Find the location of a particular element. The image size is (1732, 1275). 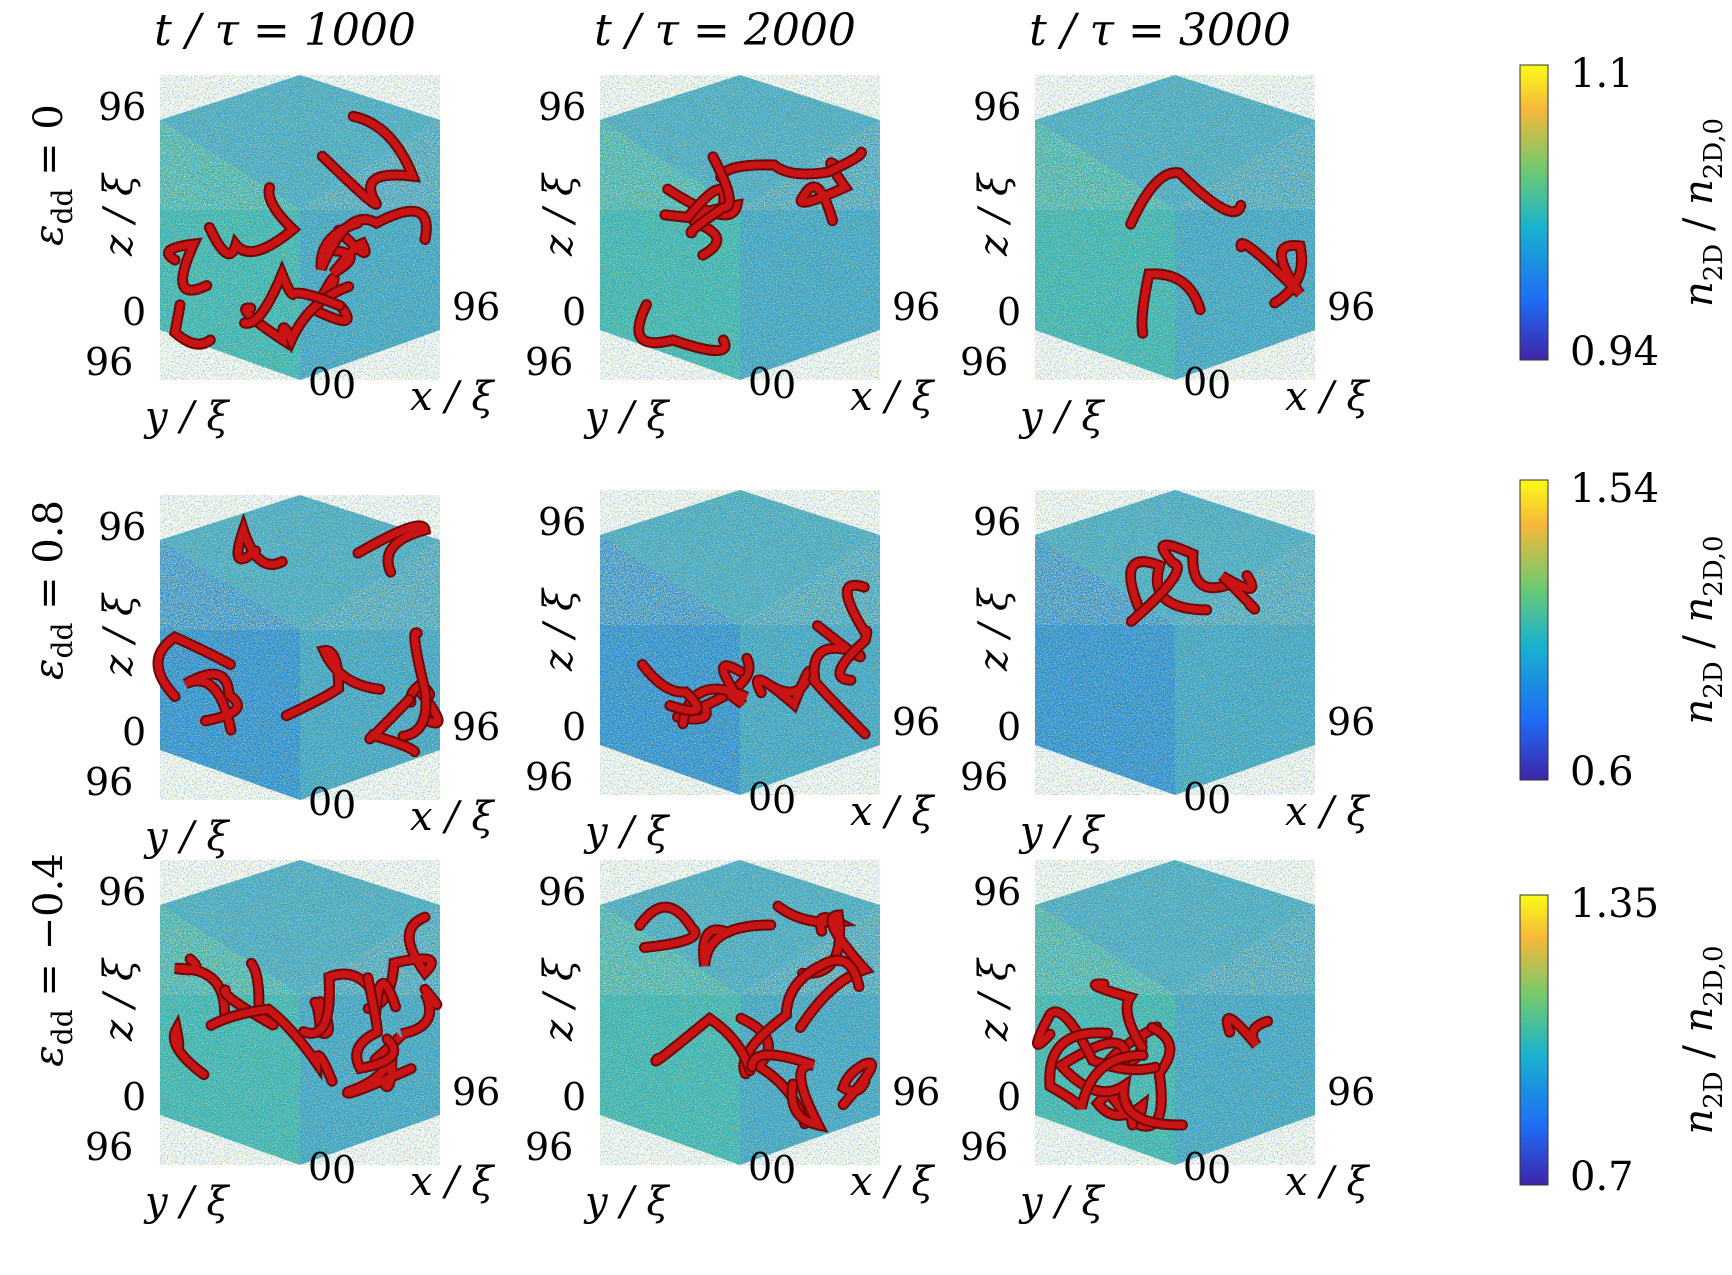

colorbar-min: 0.6 is located at coordinates (1602, 772).